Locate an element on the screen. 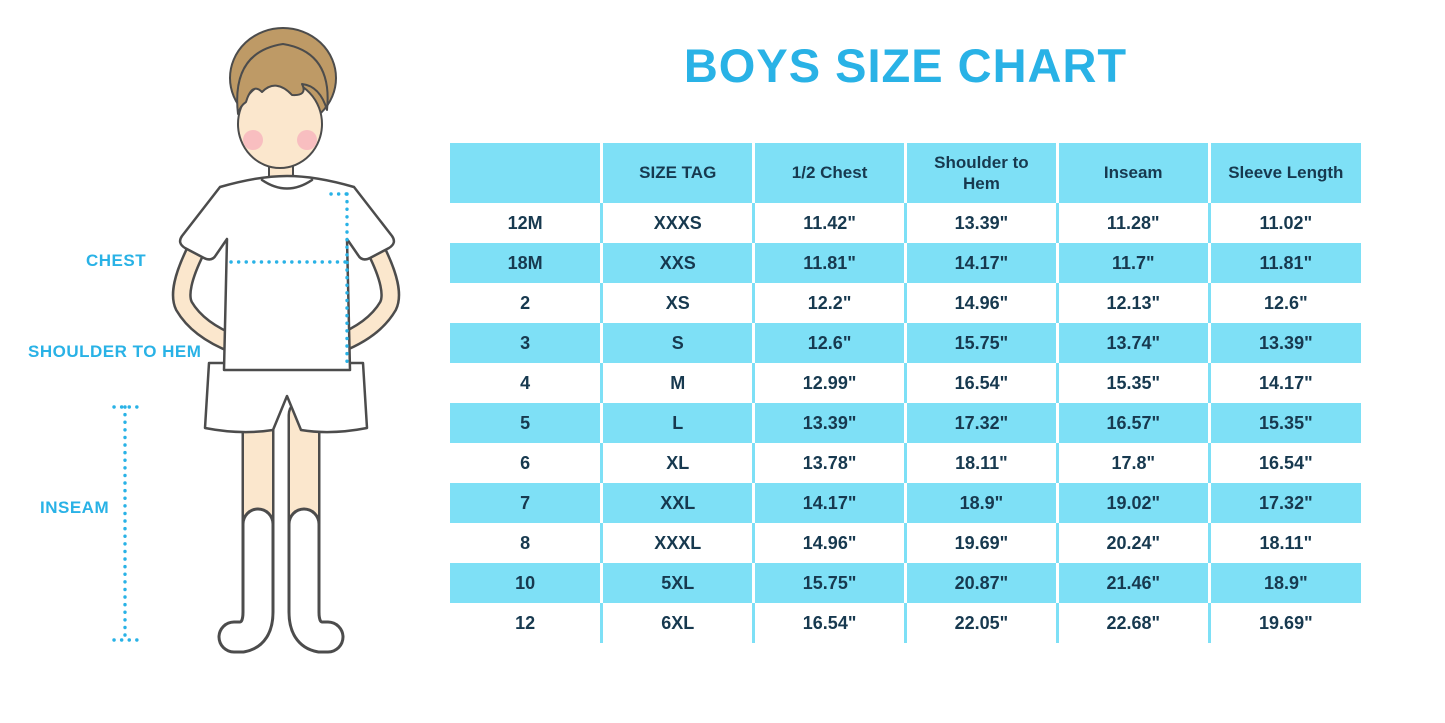 Image resolution: width=1445 pixels, height=723 pixels. column-header: Sleeve Length is located at coordinates (1284, 173).